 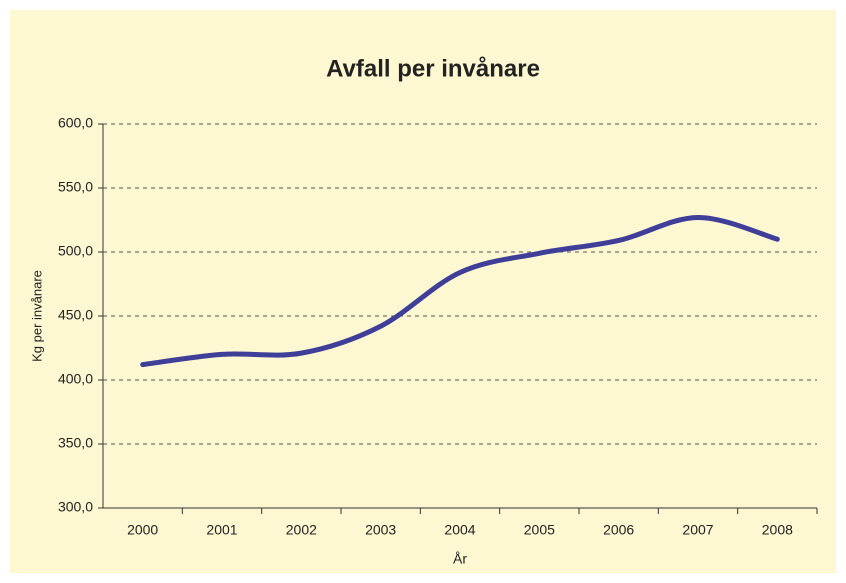 What do you see at coordinates (36, 316) in the screenshot?
I see `y-axis-label: Kg per invånare` at bounding box center [36, 316].